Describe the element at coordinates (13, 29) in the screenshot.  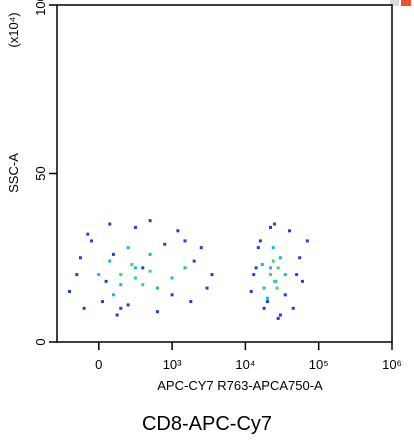
I see `y-axis-unit: (x10⁴)` at that location.